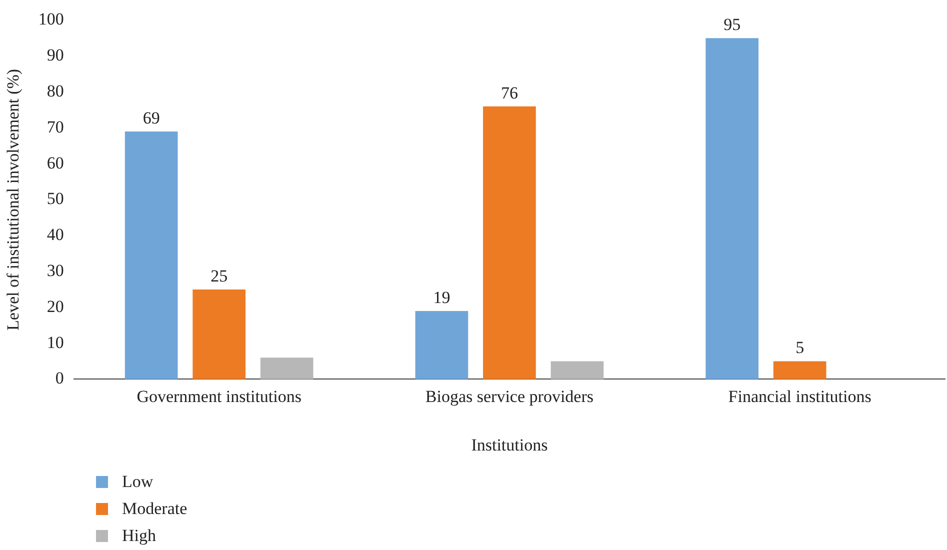 This screenshot has height=550, width=947. I want to click on data-label: 19, so click(441, 297).